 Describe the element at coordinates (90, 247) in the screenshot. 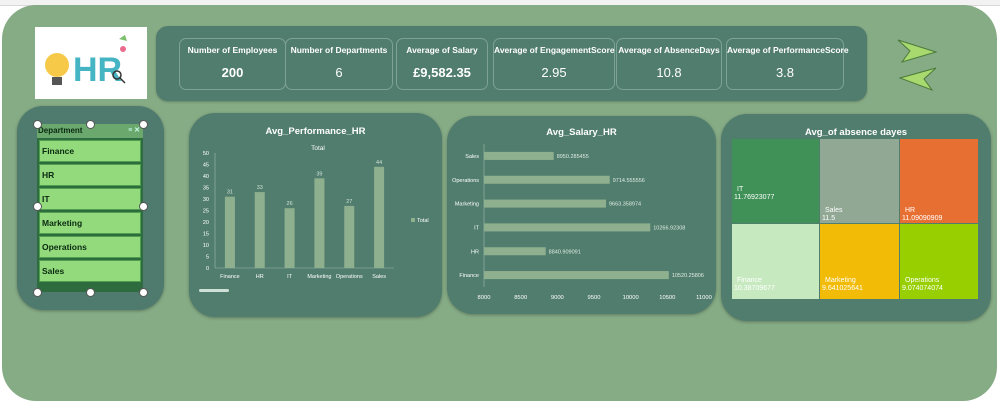

I see `slicer-item-operations: Operations` at that location.